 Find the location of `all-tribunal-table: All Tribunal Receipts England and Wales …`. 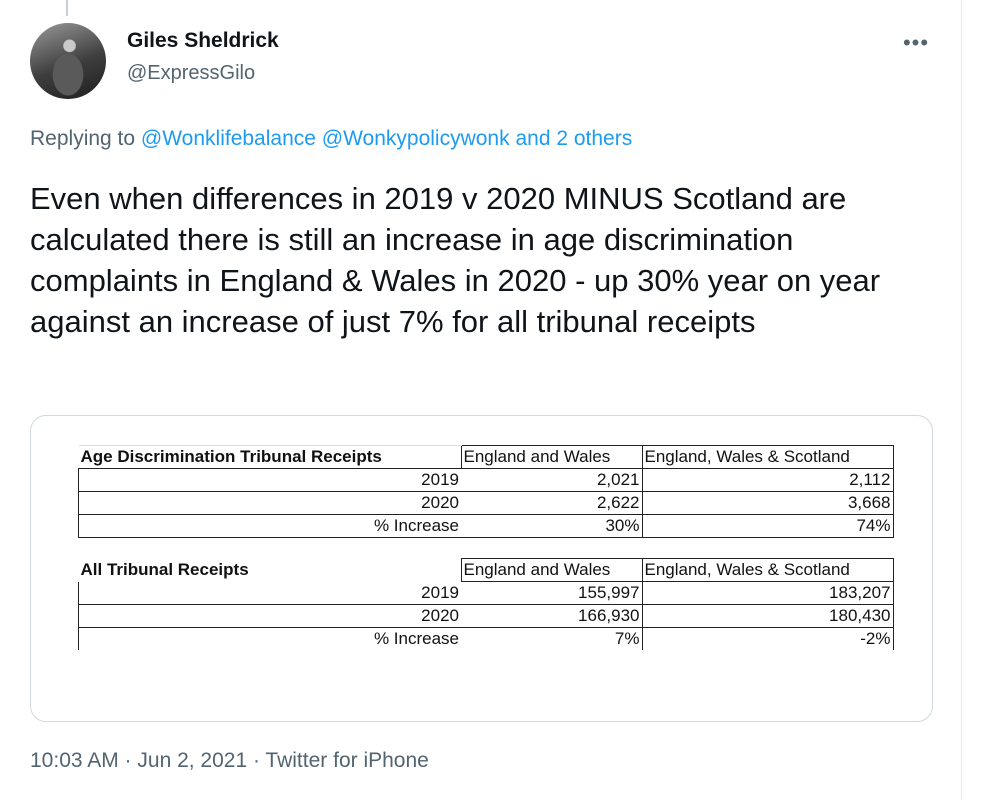

all-tribunal-table: All Tribunal Receipts England and Wales … is located at coordinates (486, 604).